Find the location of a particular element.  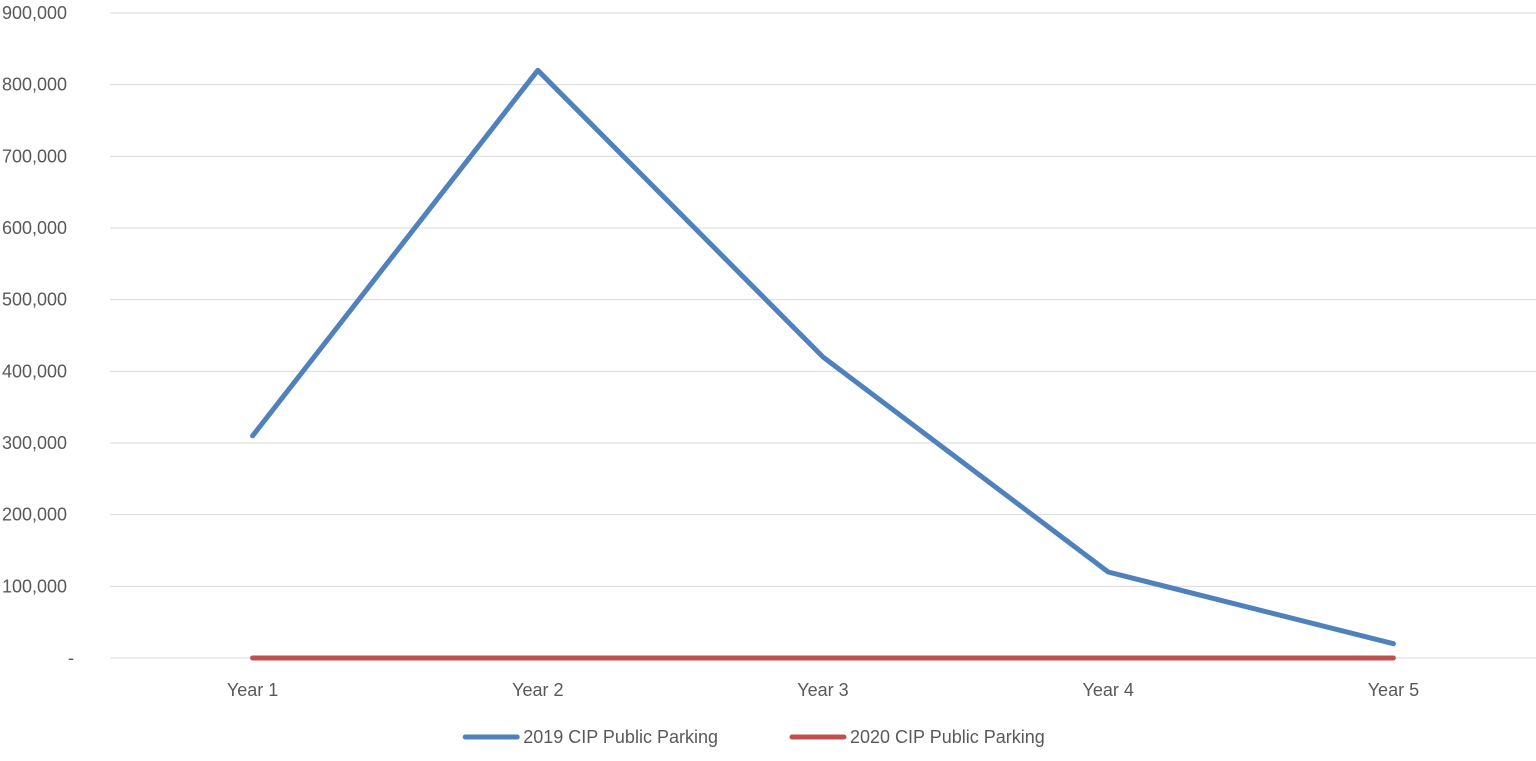

legend-label-2: 2020 CIP Public Parking is located at coordinates (947, 737).